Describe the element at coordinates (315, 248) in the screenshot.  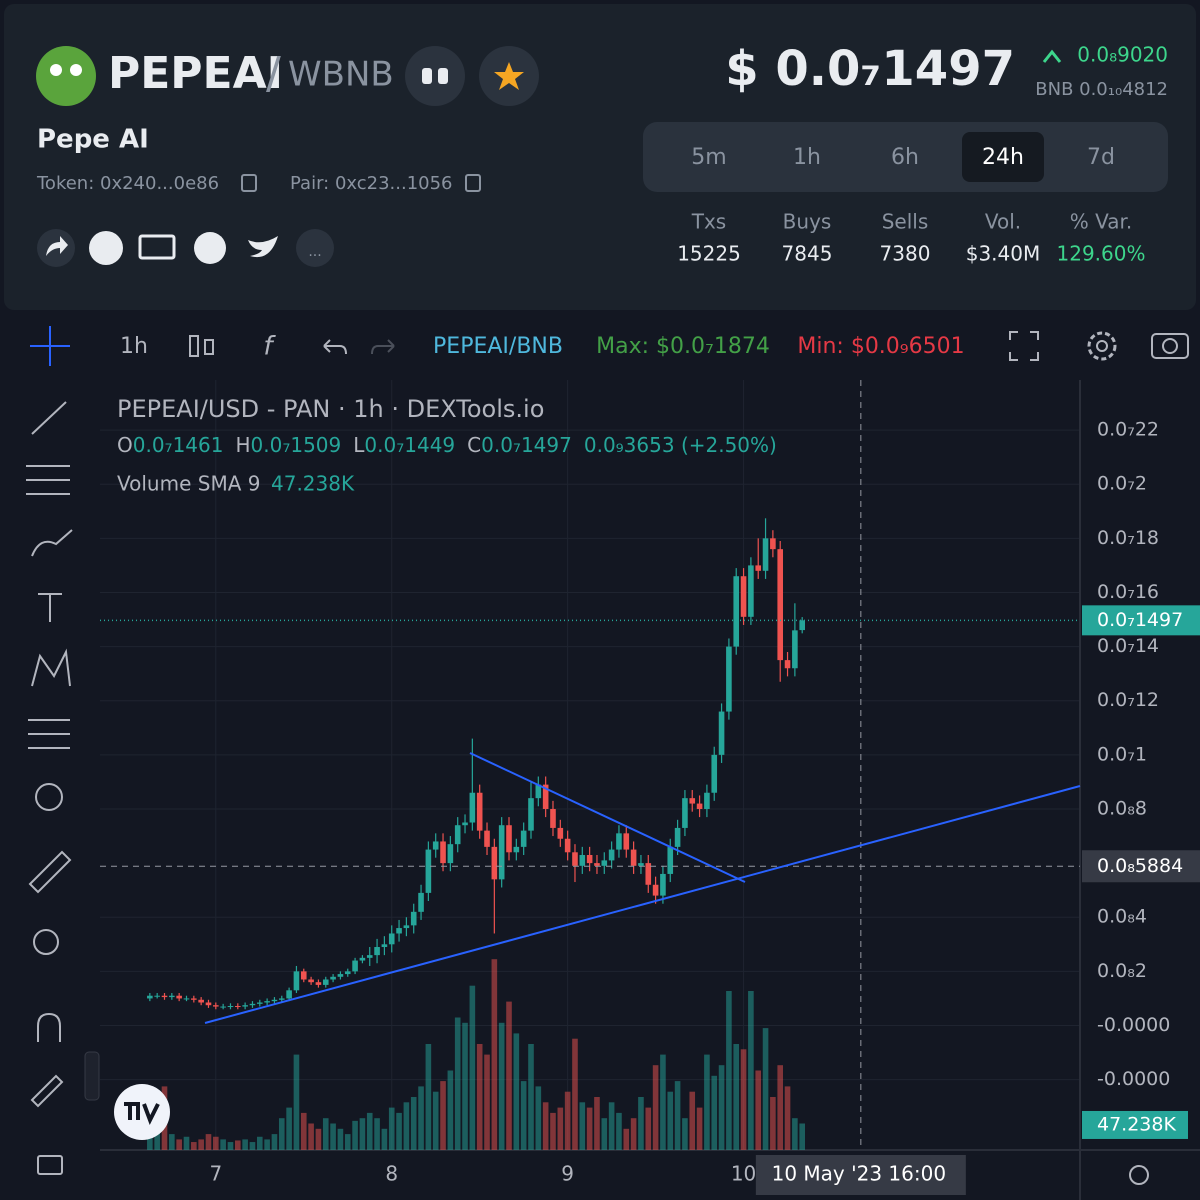
I see `more-button` at that location.